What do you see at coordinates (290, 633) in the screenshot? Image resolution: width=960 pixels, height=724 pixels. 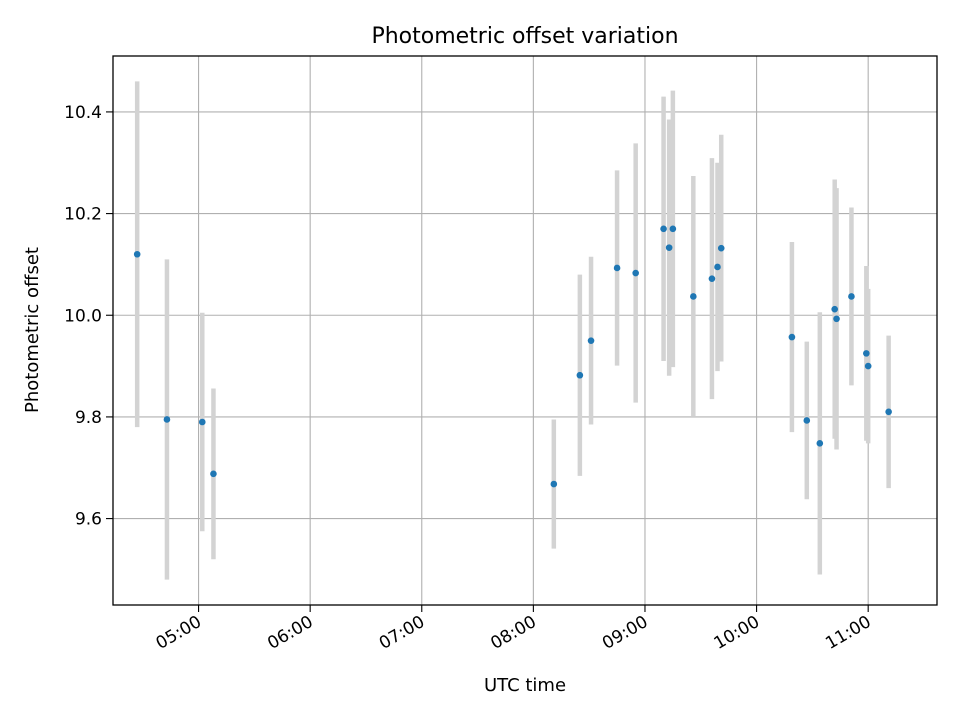 I see `x-tick-label: 06:00` at bounding box center [290, 633].